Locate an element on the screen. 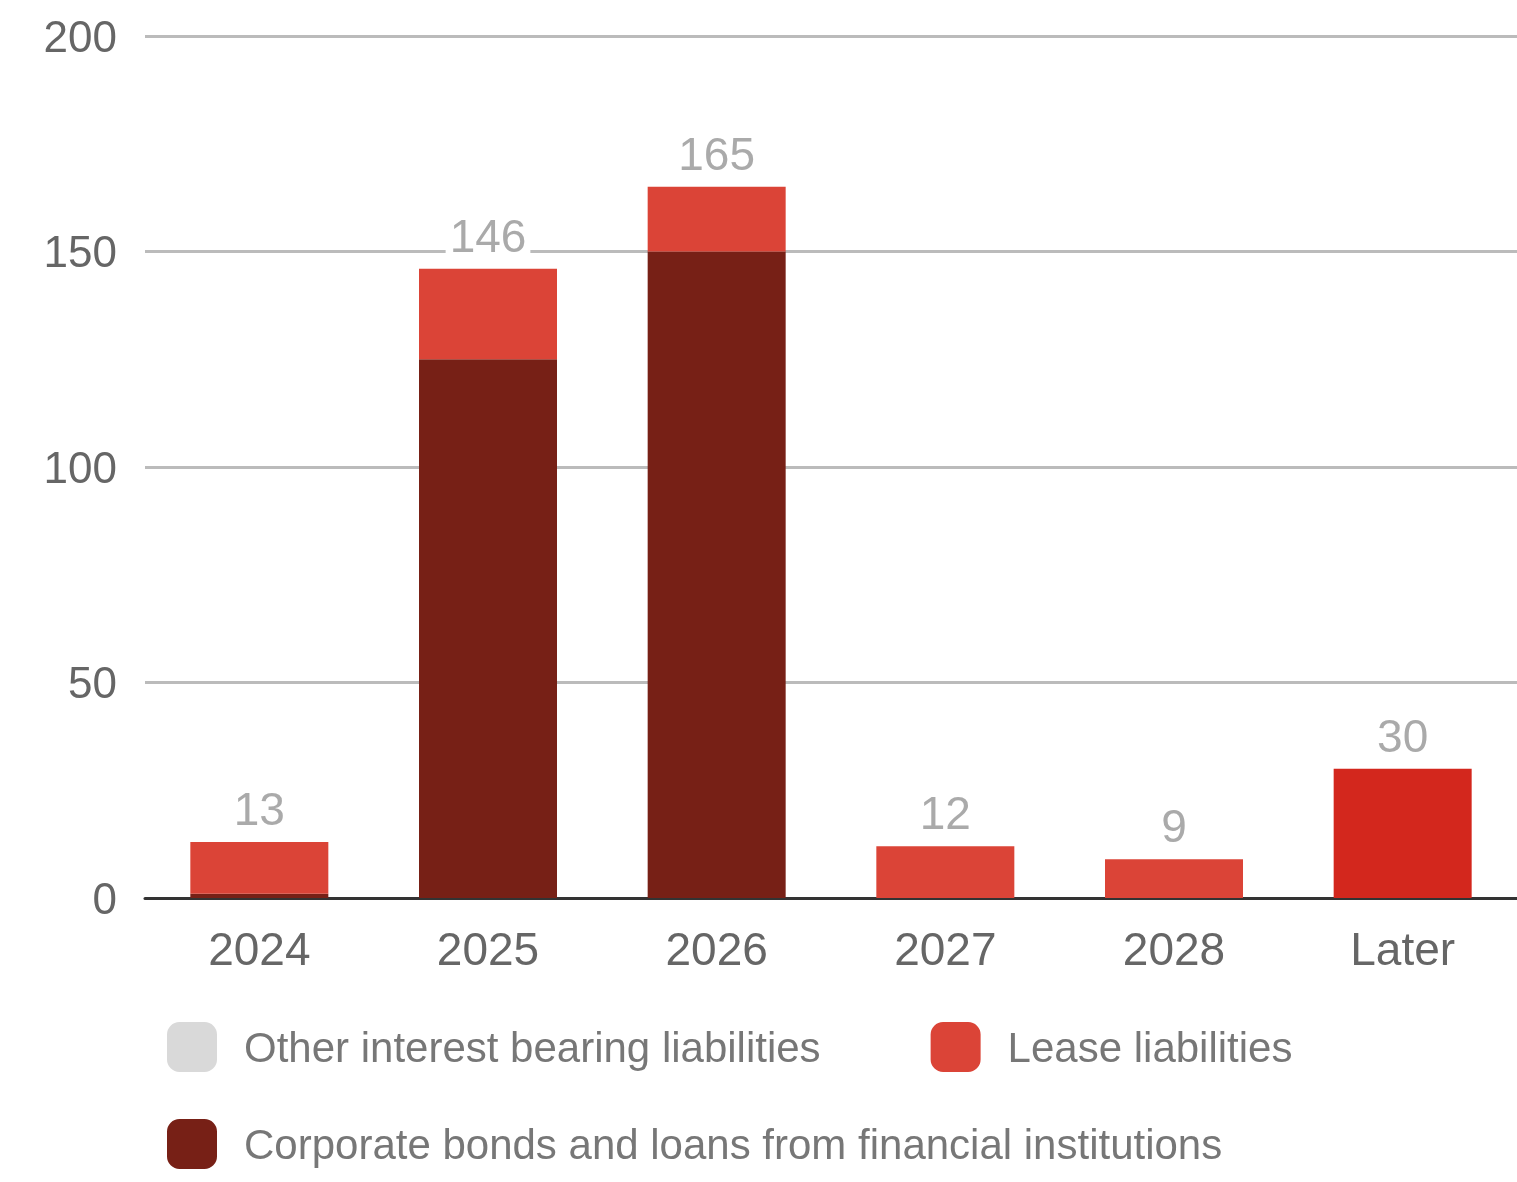 This screenshot has height=1182, width=1517. legend-label: Corporate bonds and loans from financial institutions is located at coordinates (733, 1144).